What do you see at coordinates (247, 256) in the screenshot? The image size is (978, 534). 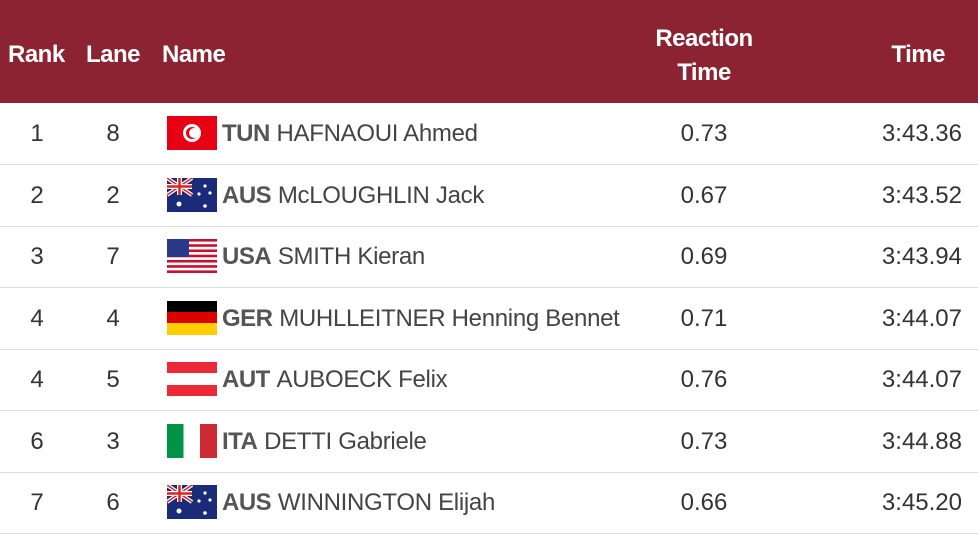 I see `country-code: USA` at bounding box center [247, 256].